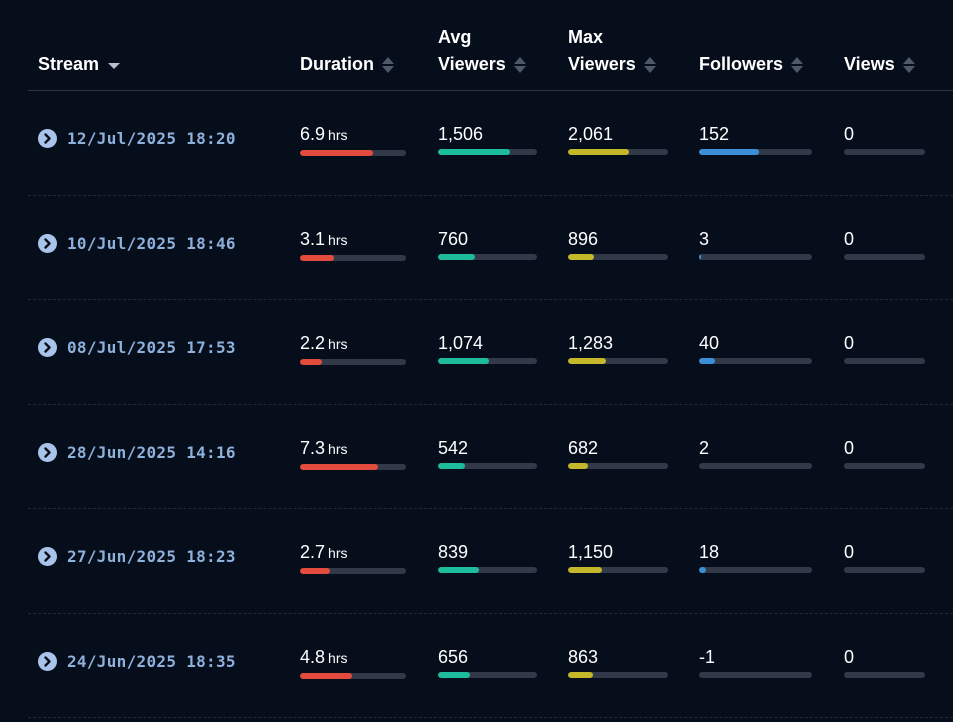 The width and height of the screenshot is (953, 722). I want to click on avg-viewers-number: 760, so click(453, 238).